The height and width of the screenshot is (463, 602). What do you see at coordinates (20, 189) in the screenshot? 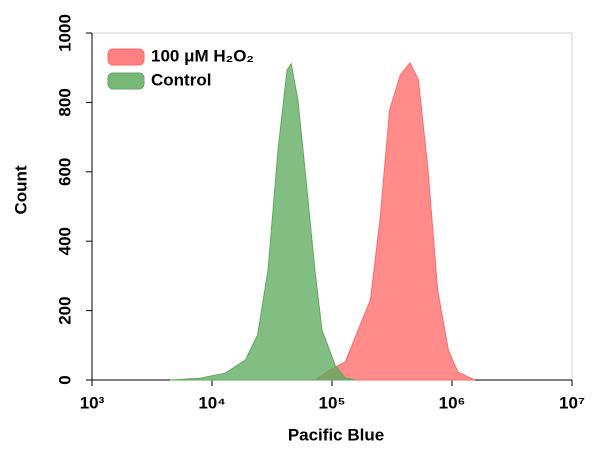
I see `y-axis-label: Count` at bounding box center [20, 189].